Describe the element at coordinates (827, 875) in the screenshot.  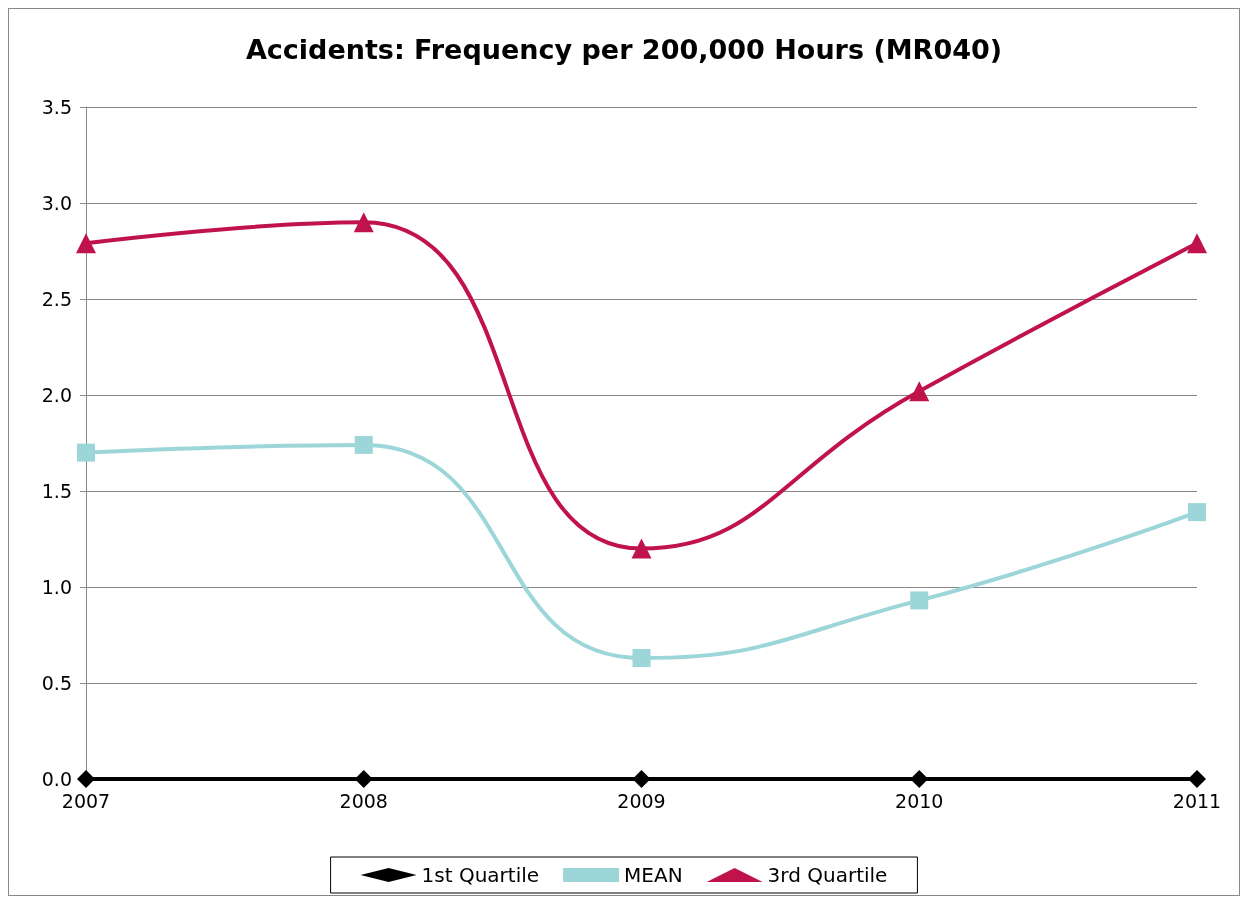
I see `legend-label: 3rd Quartile` at that location.